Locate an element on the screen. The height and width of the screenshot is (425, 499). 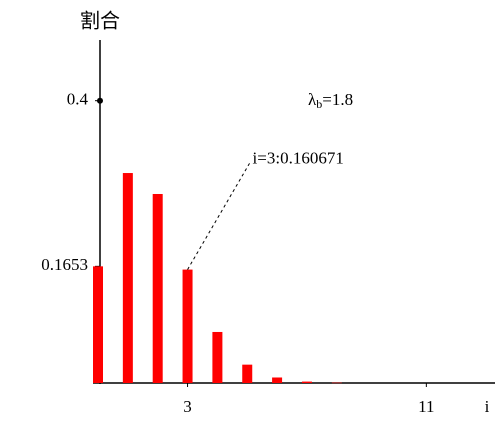
y-tick-label: 0.1653 is located at coordinates (64, 264).